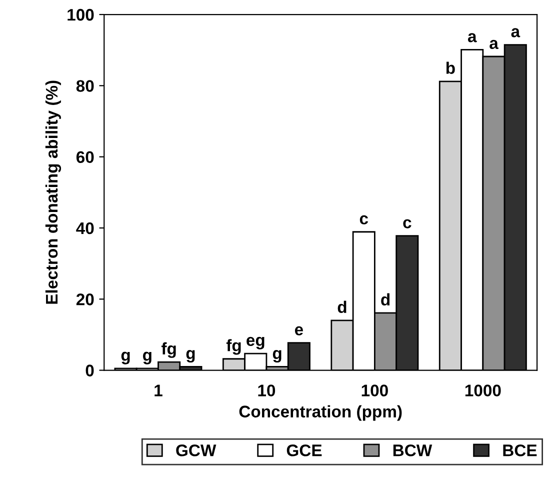  I want to click on y-axis-title: Electron donating ability (%), so click(53, 192).